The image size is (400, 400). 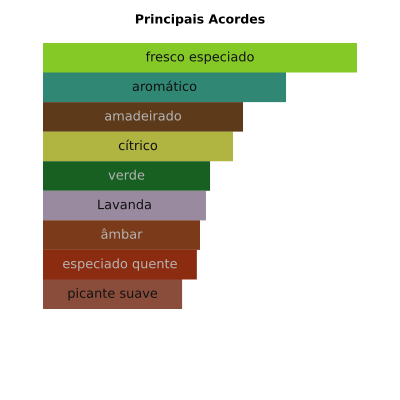 I want to click on y-tick-label: aromático, so click(x=164, y=86).